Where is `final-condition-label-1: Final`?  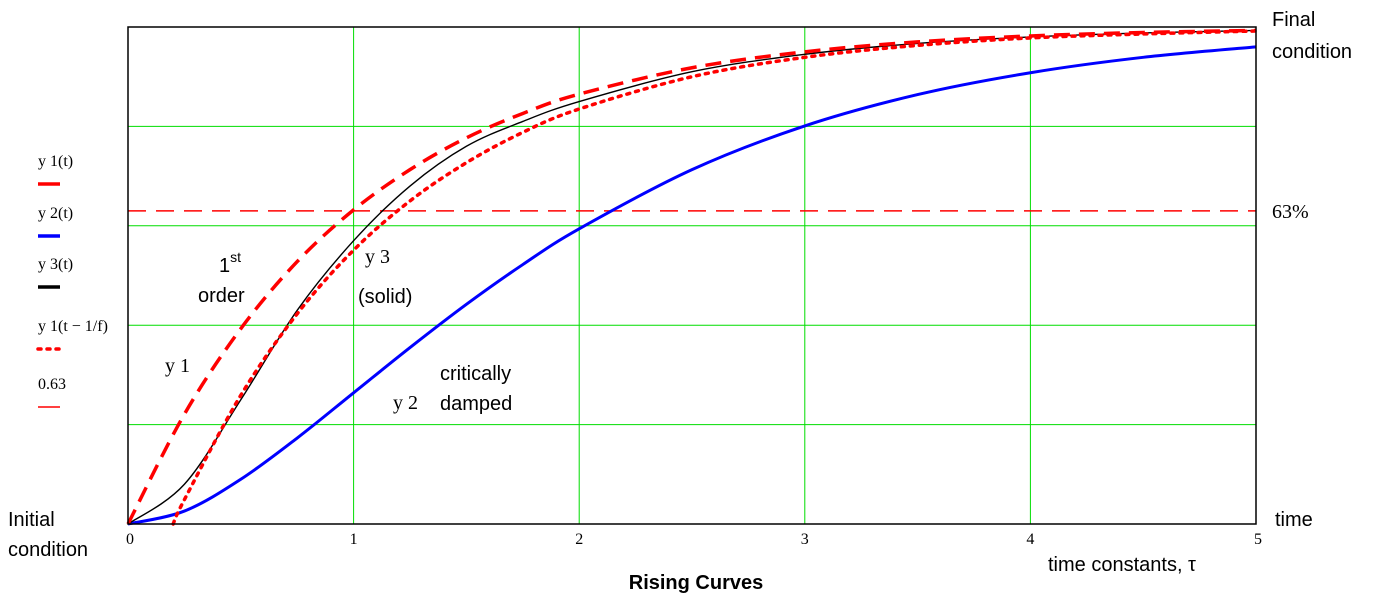 final-condition-label-1: Final is located at coordinates (1293, 20).